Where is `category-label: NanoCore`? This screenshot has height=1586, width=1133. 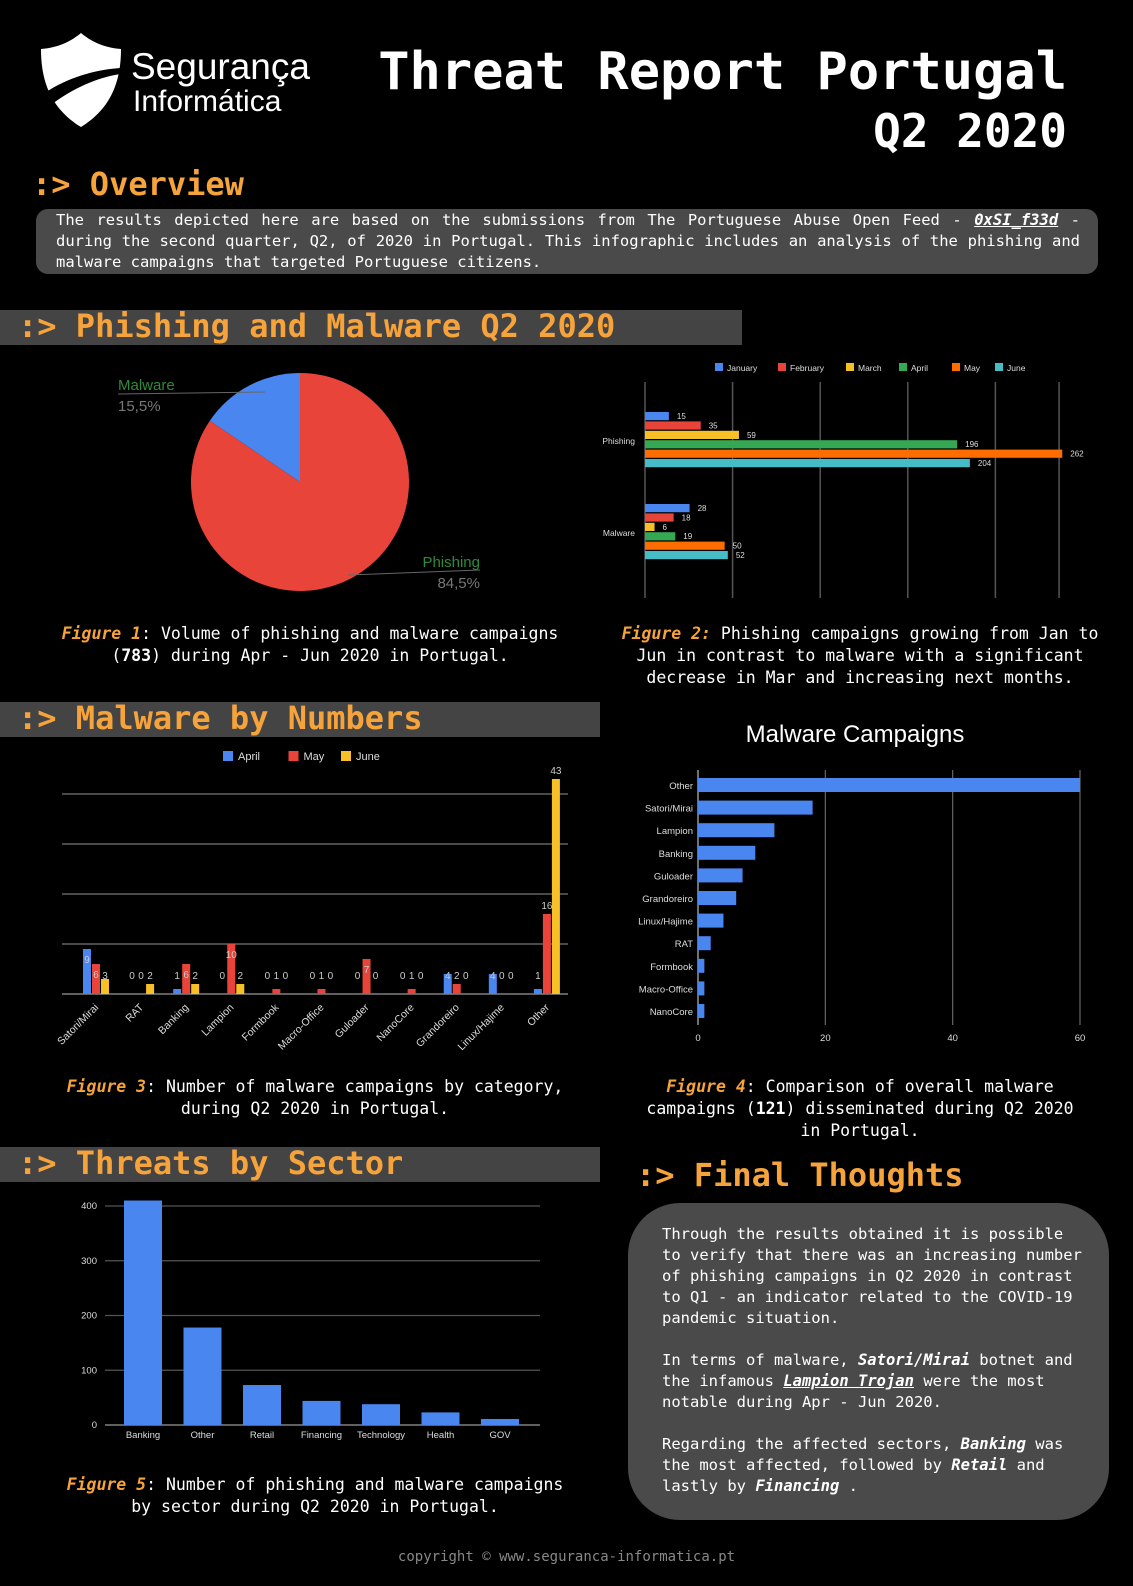
category-label: NanoCore is located at coordinates (671, 1012).